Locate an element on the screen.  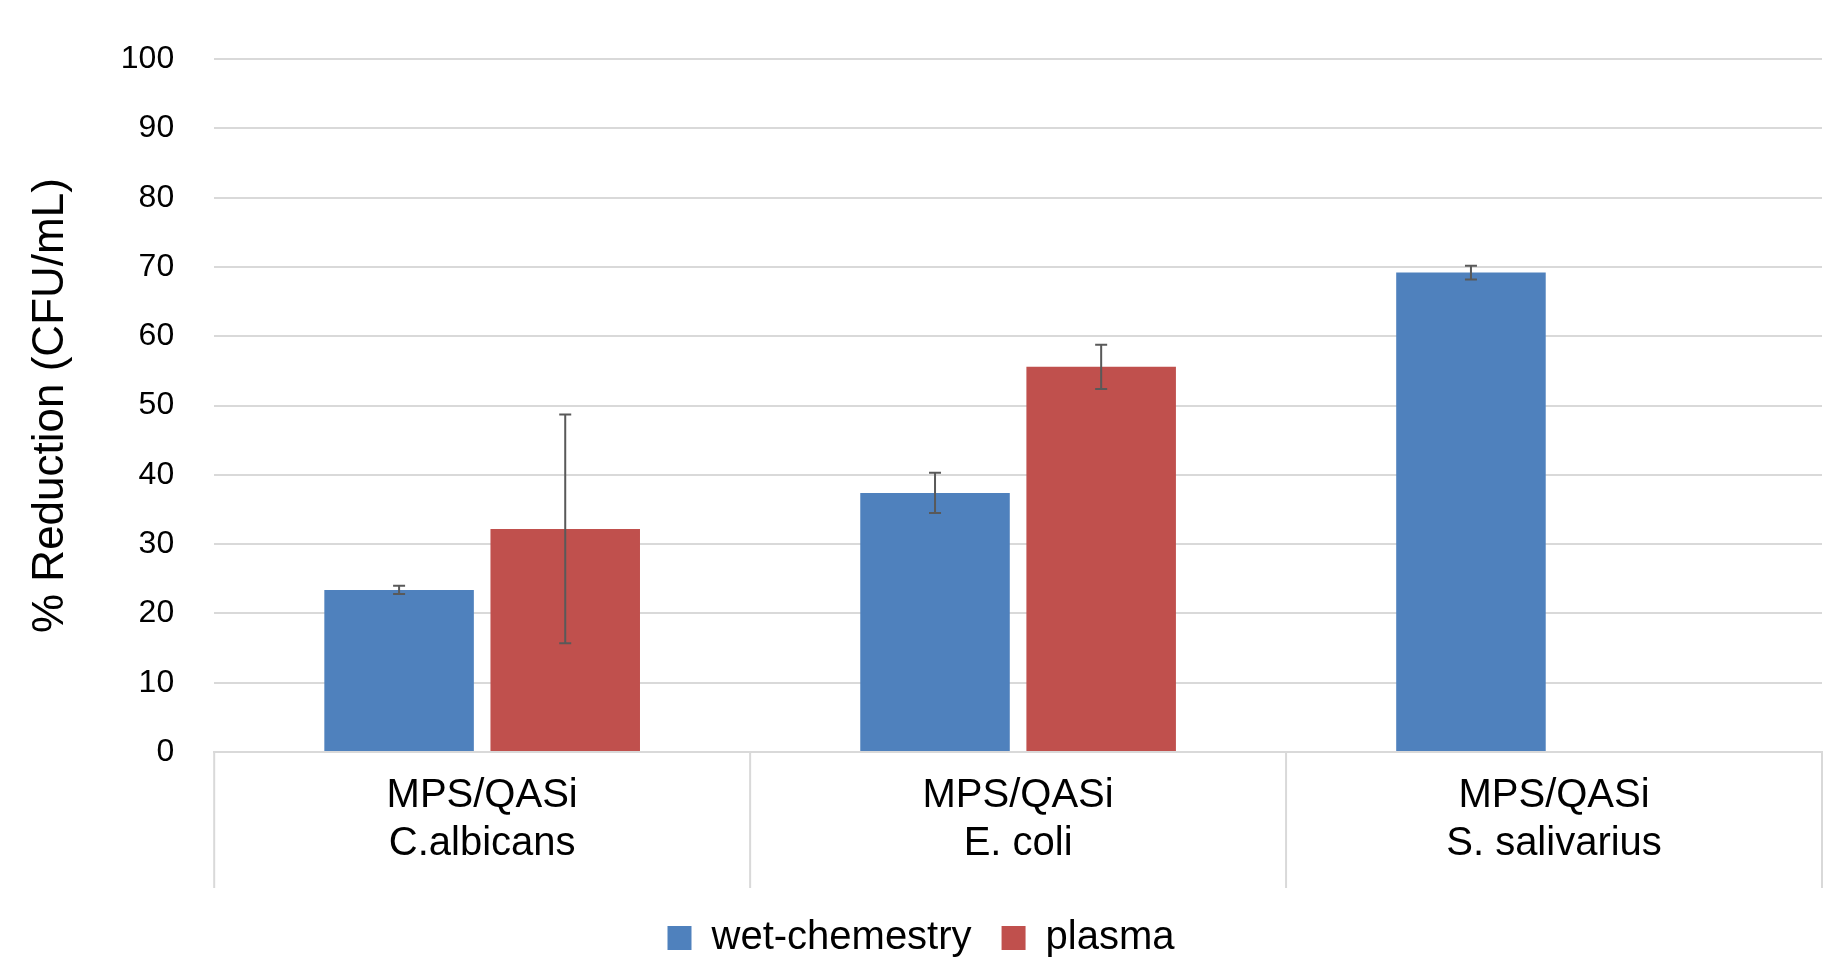
y-tick-label: 80 is located at coordinates (156, 195).